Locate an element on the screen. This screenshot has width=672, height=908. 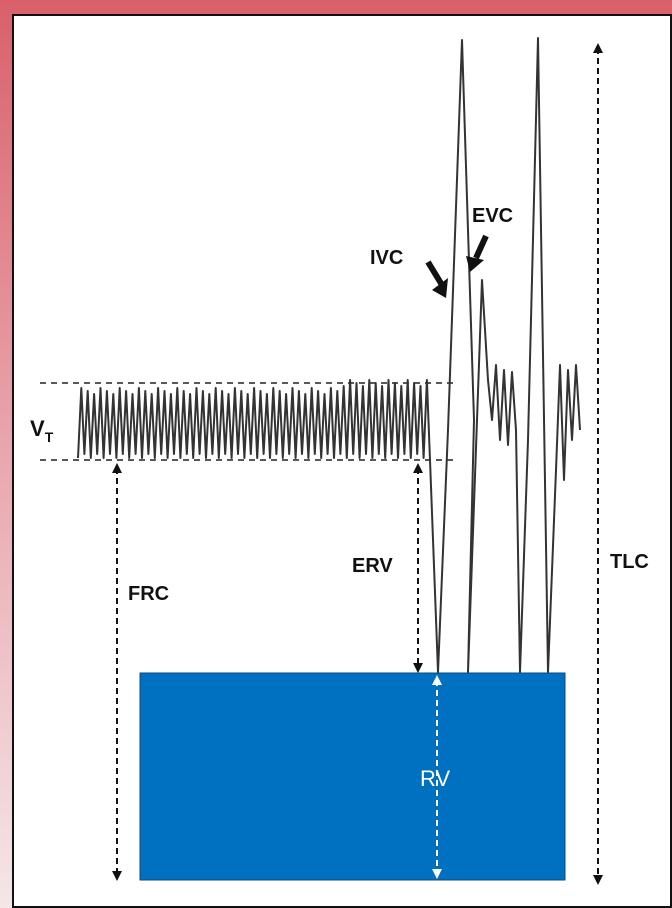
rv-label: RV is located at coordinates (435, 778).